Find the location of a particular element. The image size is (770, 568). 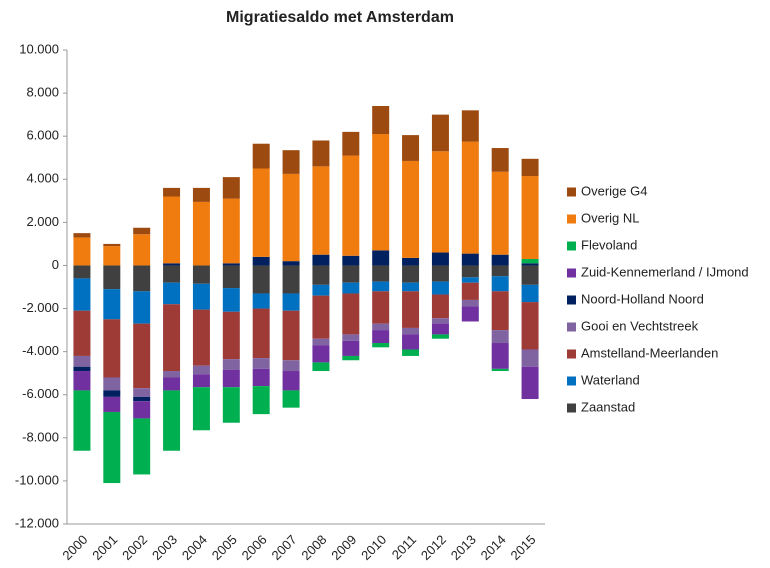

y-tick-label: 2.000 is located at coordinates (42, 221).